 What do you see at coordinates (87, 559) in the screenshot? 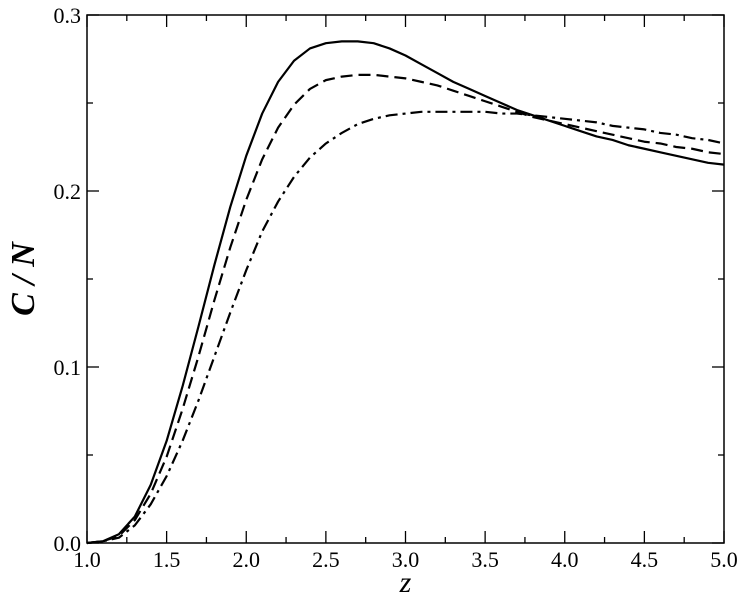
I see `x-tick-label: 1.0` at bounding box center [87, 559].